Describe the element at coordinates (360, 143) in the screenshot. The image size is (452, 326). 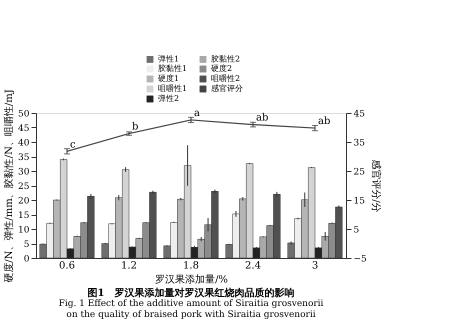
I see `y2-tick-label: 35` at that location.